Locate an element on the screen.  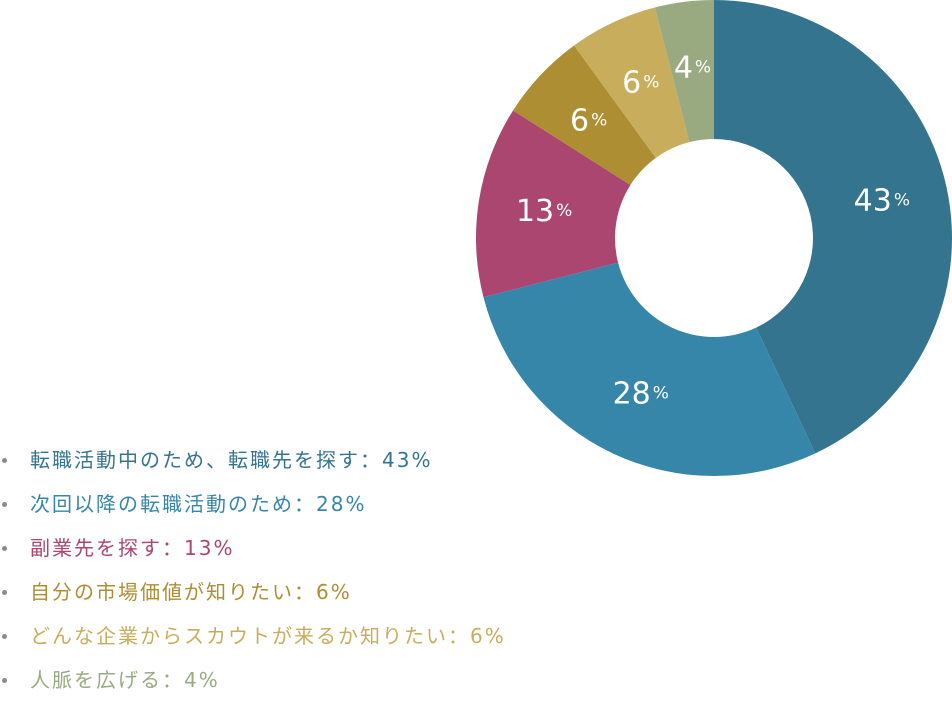
slice-value-label: 28% is located at coordinates (641, 393).